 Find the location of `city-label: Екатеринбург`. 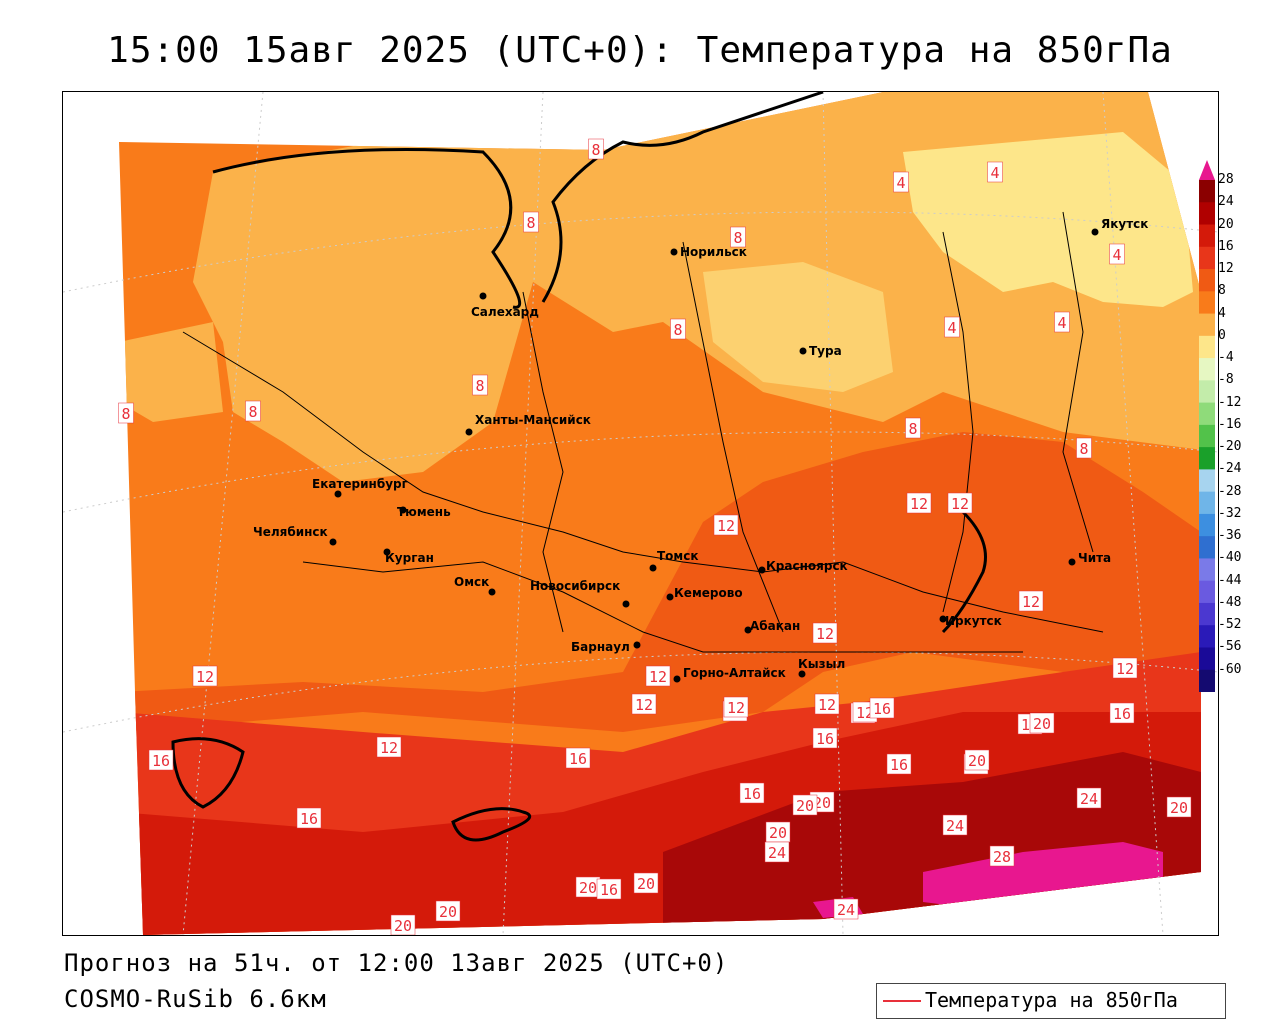

city-label: Екатеринбург is located at coordinates (360, 484).